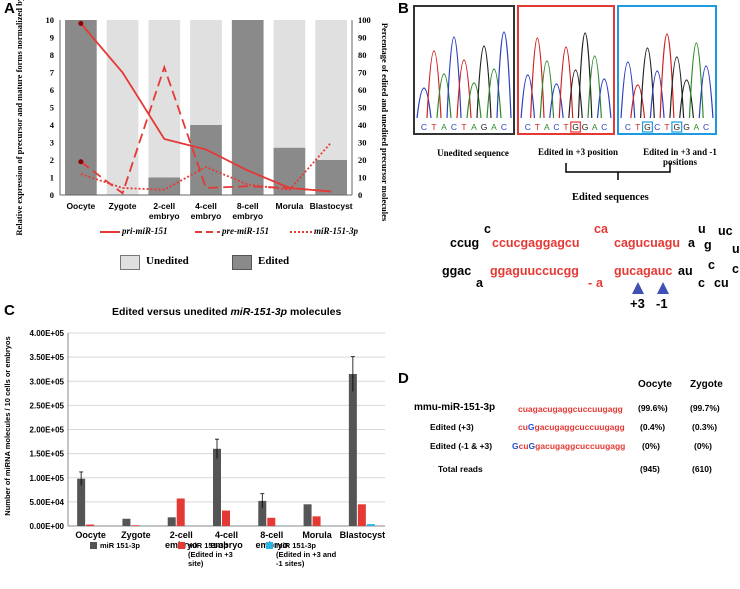 This screenshot has height=589, width=740. What do you see at coordinates (9, 310) in the screenshot?
I see `panel-label-c: C` at bounding box center [9, 310].